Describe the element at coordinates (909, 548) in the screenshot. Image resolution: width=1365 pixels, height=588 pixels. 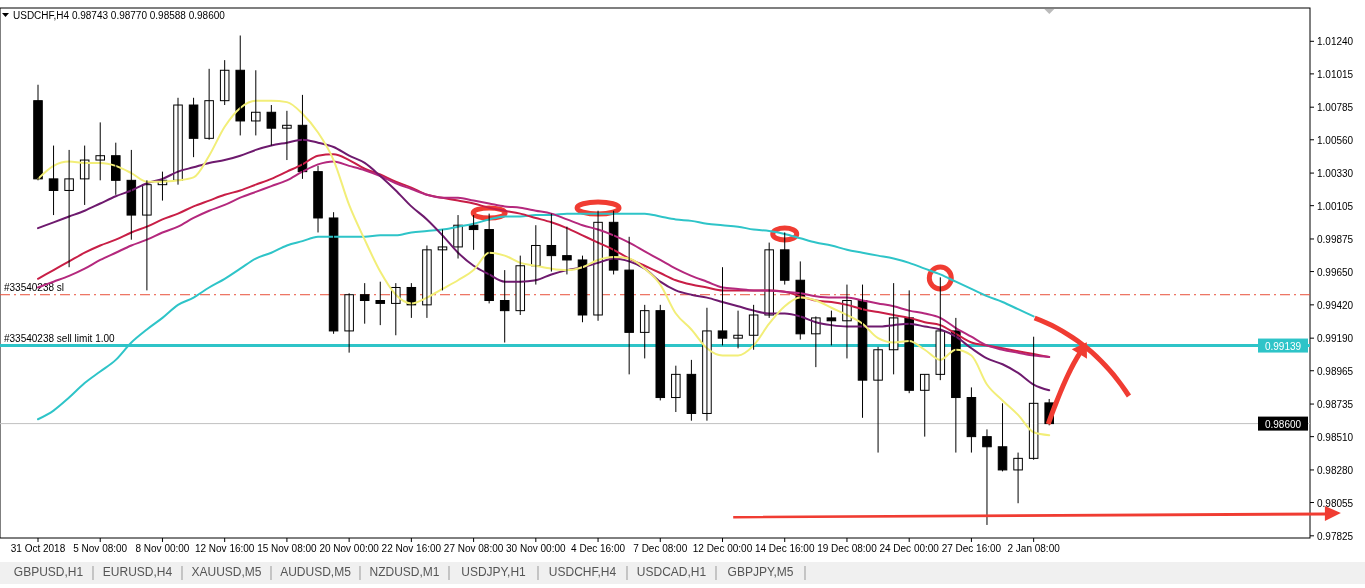
I see `x-tick-label: 24 Dec 00:00` at that location.